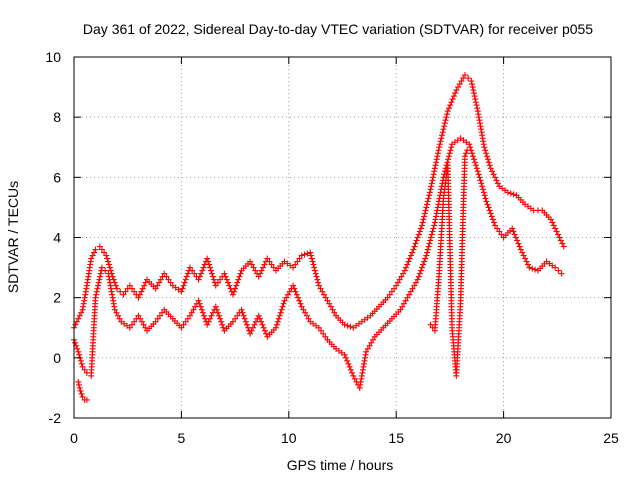 Image resolution: width=640 pixels, height=480 pixels. I want to click on x-axis-label: GPS time / hours, so click(340, 465).